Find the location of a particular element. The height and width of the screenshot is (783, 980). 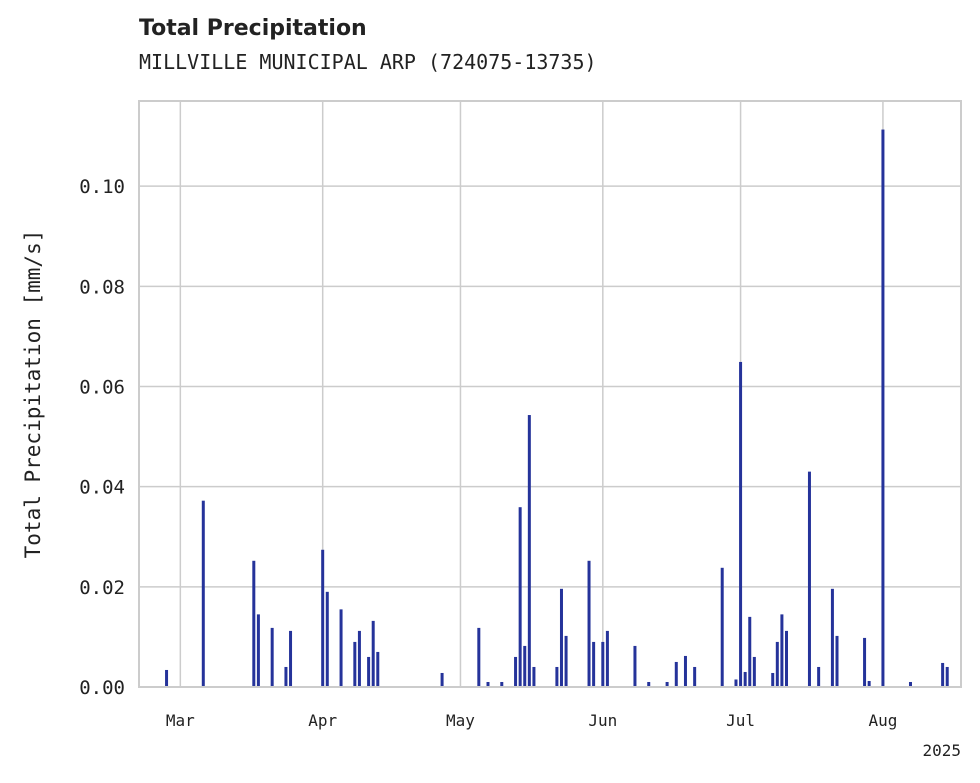

y-tick-label: 0.08 is located at coordinates (102, 287).